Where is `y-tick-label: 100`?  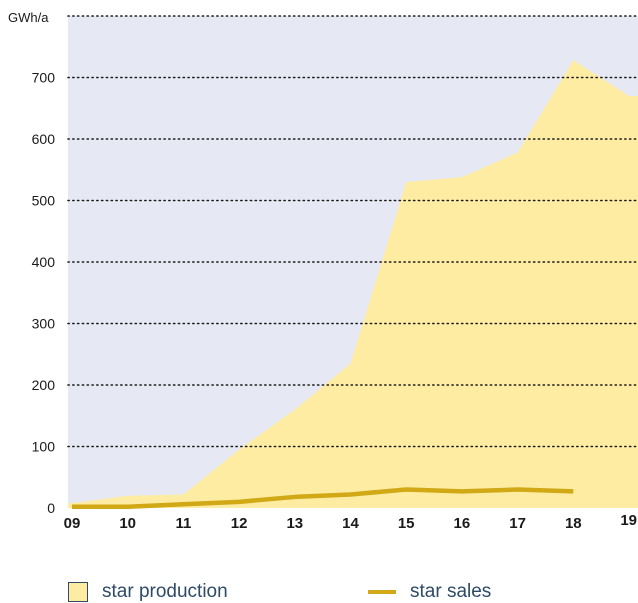 y-tick-label: 100 is located at coordinates (44, 447).